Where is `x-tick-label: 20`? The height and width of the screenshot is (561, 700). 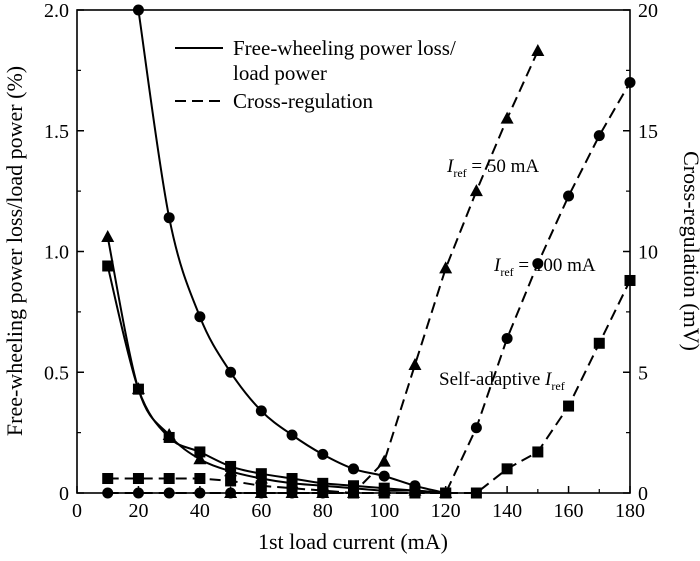 x-tick-label: 20 is located at coordinates (138, 511).